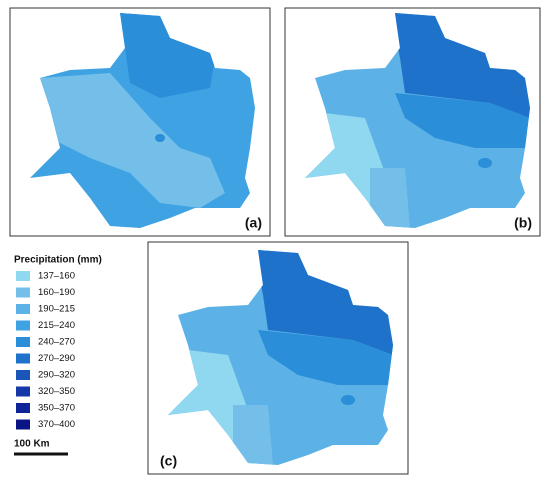  I want to click on scale-label: 100 Km, so click(32, 444).